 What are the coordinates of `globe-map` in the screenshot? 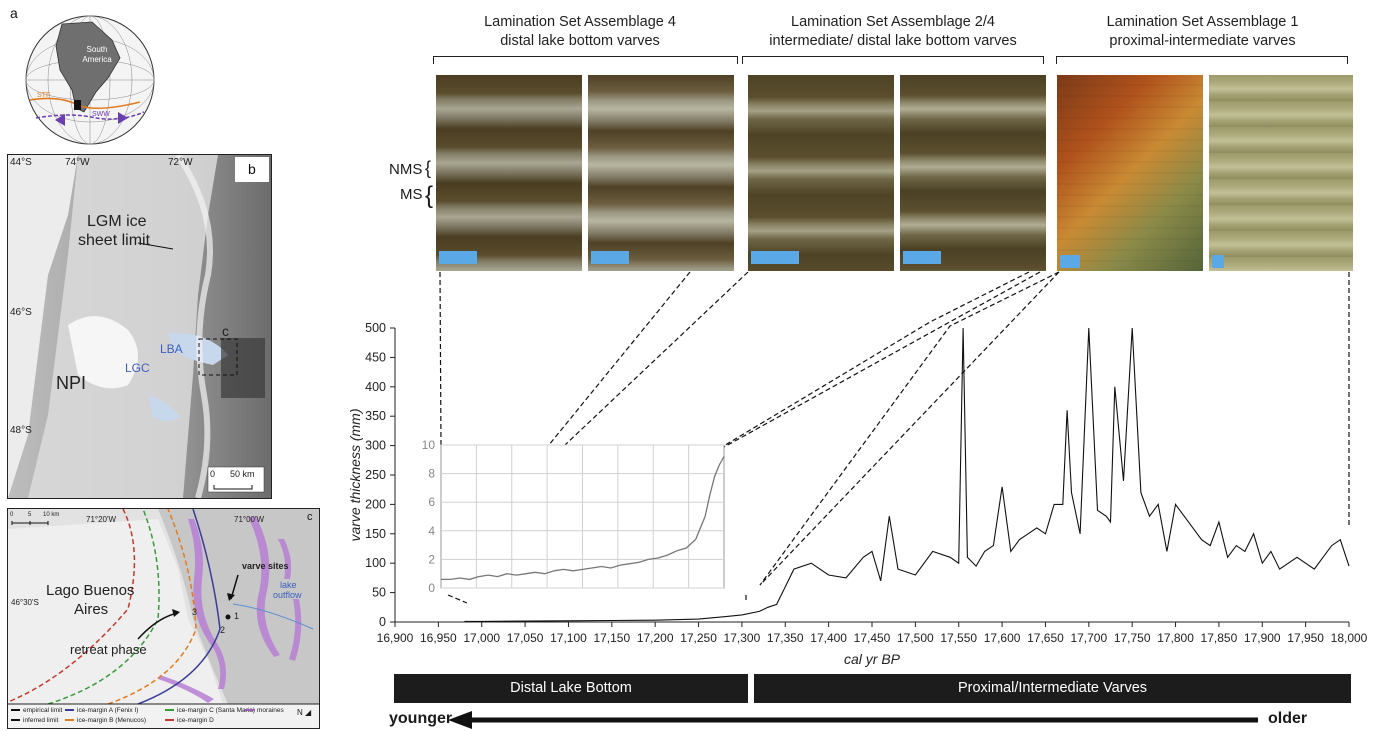 It's located at (90, 80).